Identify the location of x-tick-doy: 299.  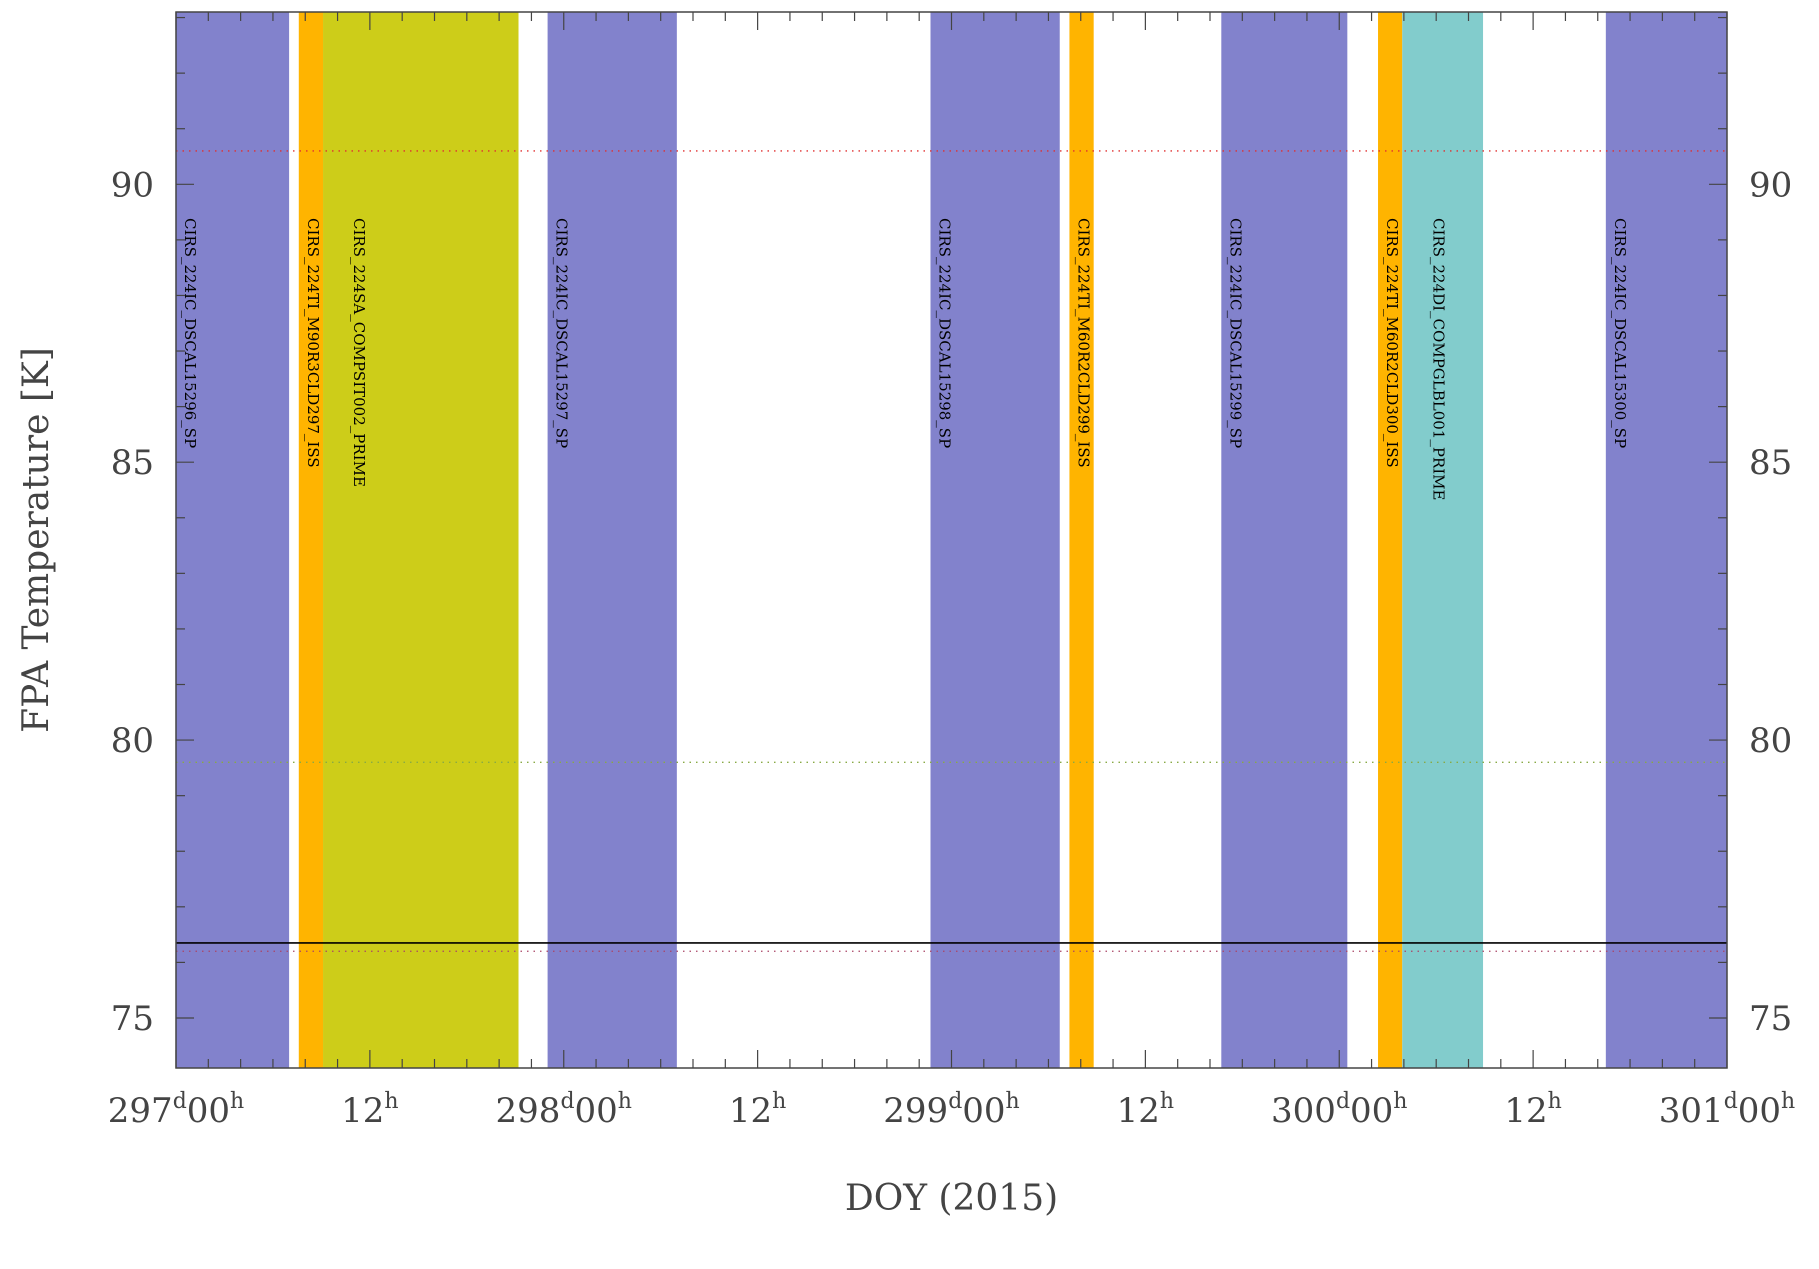
(915, 1111).